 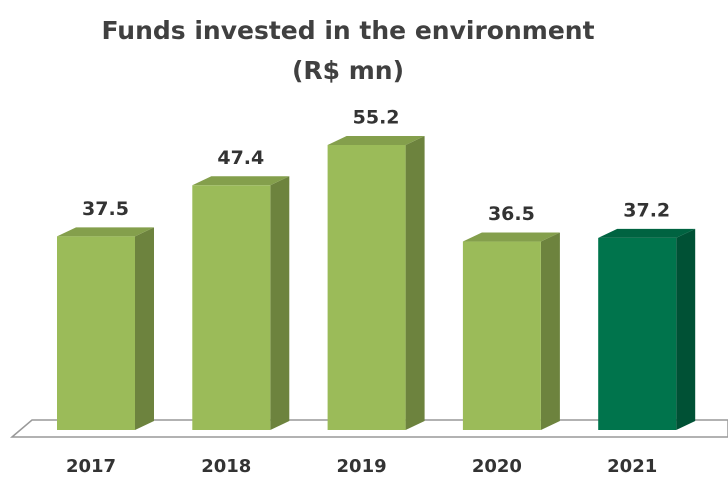 I want to click on x-tick-label: 2018, so click(x=226, y=466).